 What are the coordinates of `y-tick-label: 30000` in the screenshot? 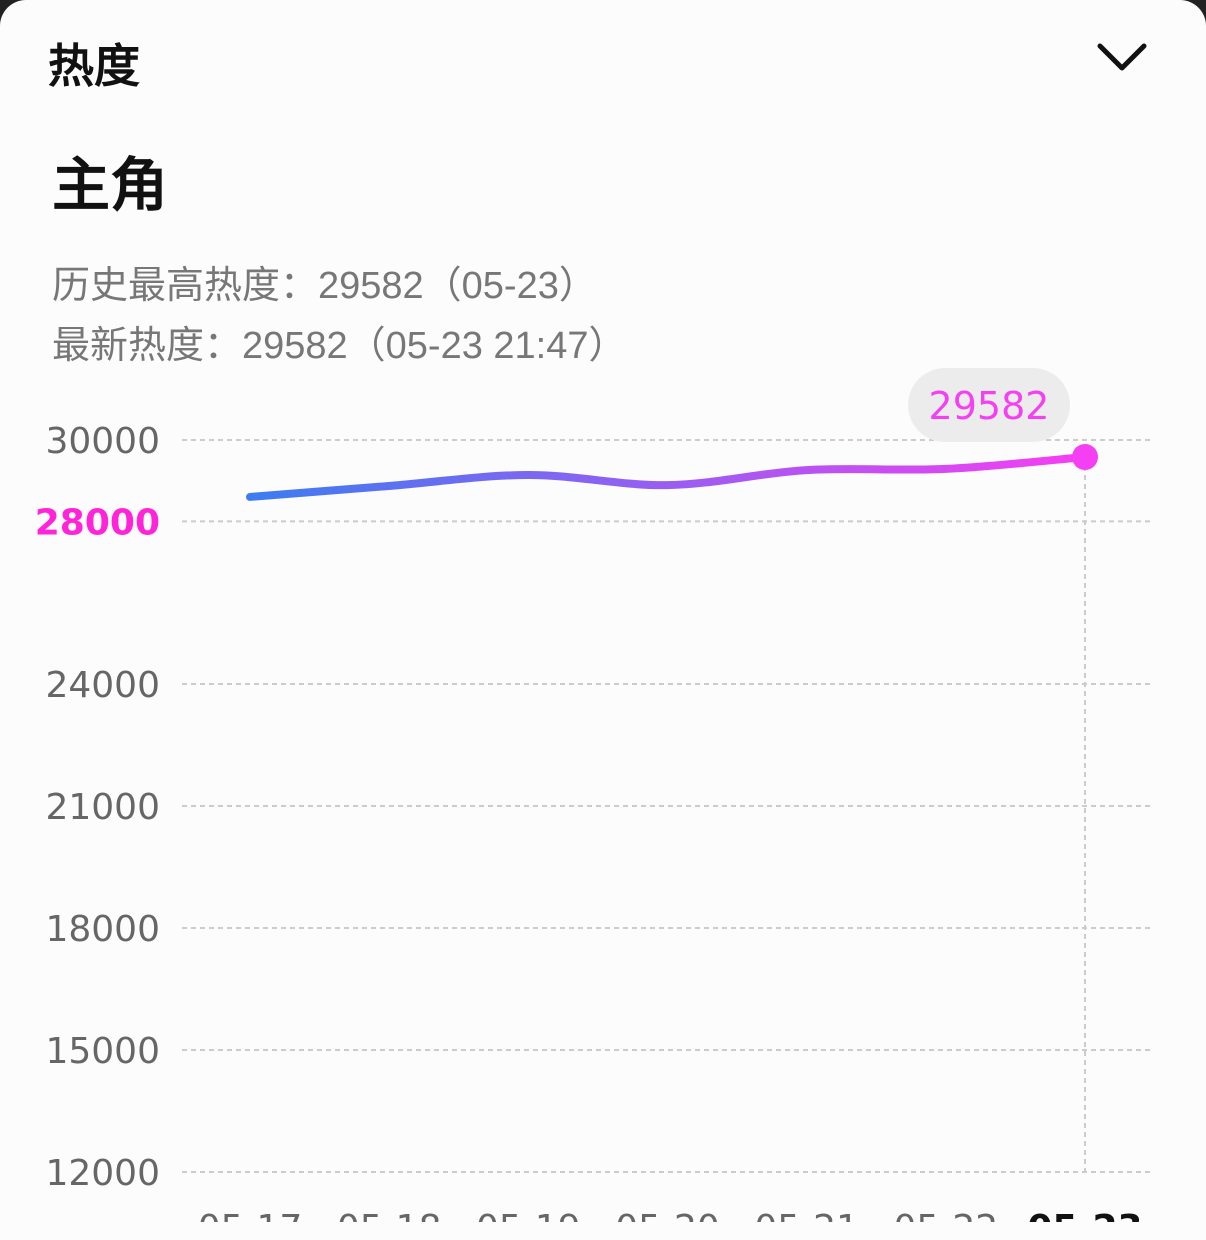 It's located at (102, 441).